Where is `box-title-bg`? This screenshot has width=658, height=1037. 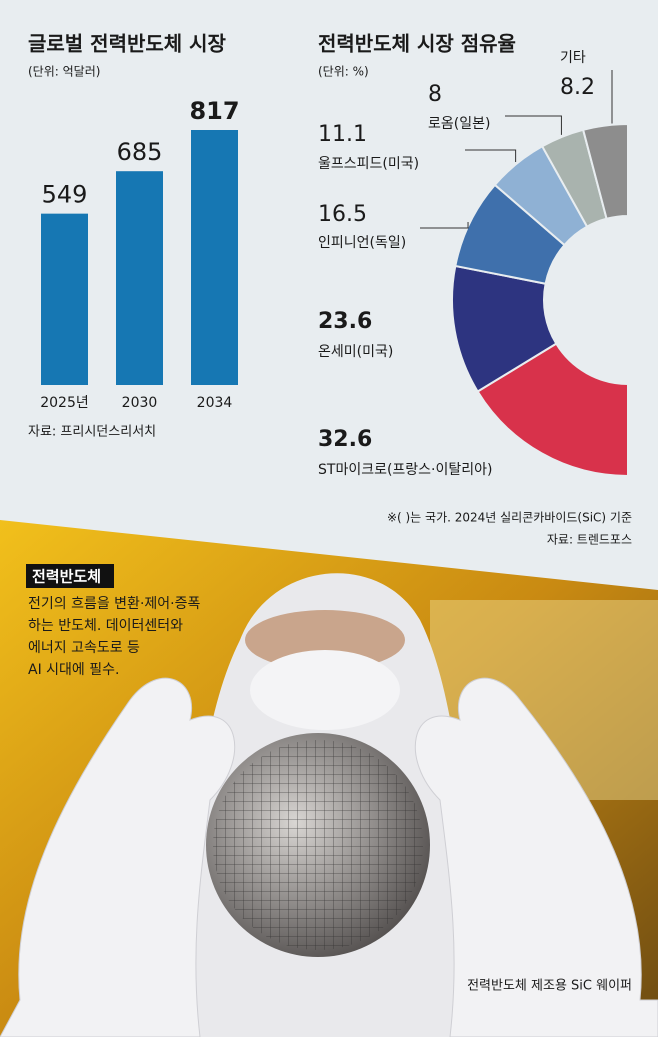
box-title-bg is located at coordinates (70, 576).